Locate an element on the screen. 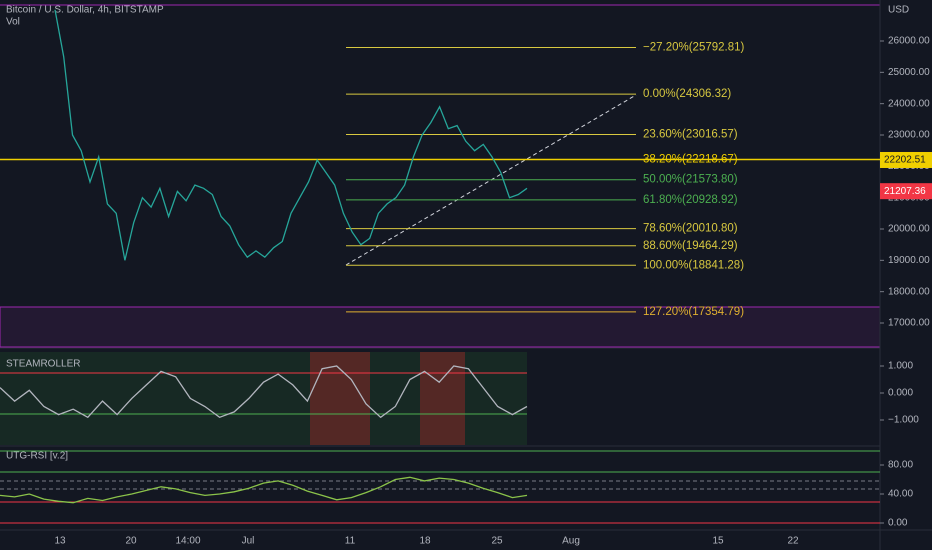  x-tick-label: Aug is located at coordinates (571, 541).